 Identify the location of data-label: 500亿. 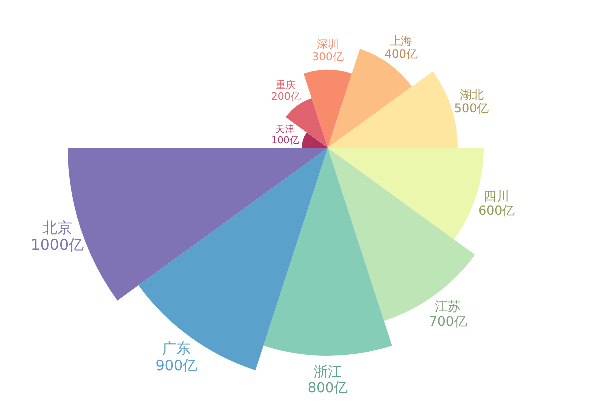
(472, 109).